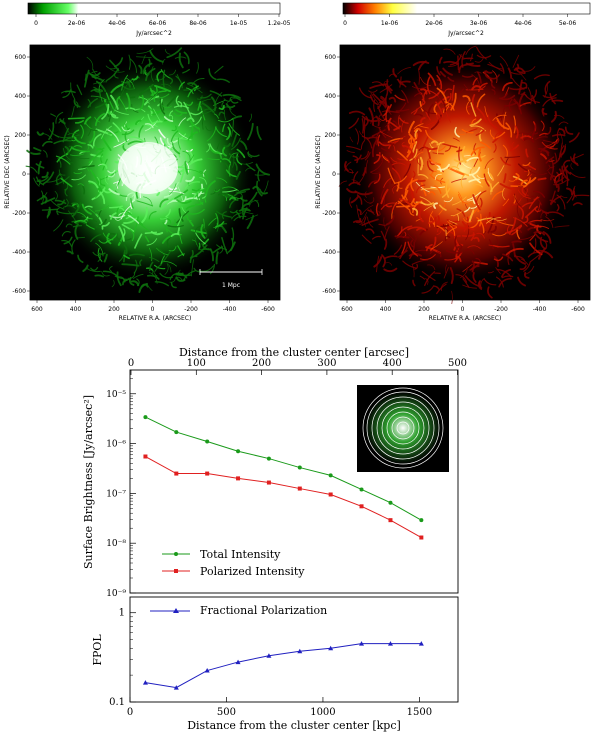 The image size is (600, 733). What do you see at coordinates (36, 23) in the screenshot?
I see `green-colorbar-tick-label: 0` at bounding box center [36, 23].